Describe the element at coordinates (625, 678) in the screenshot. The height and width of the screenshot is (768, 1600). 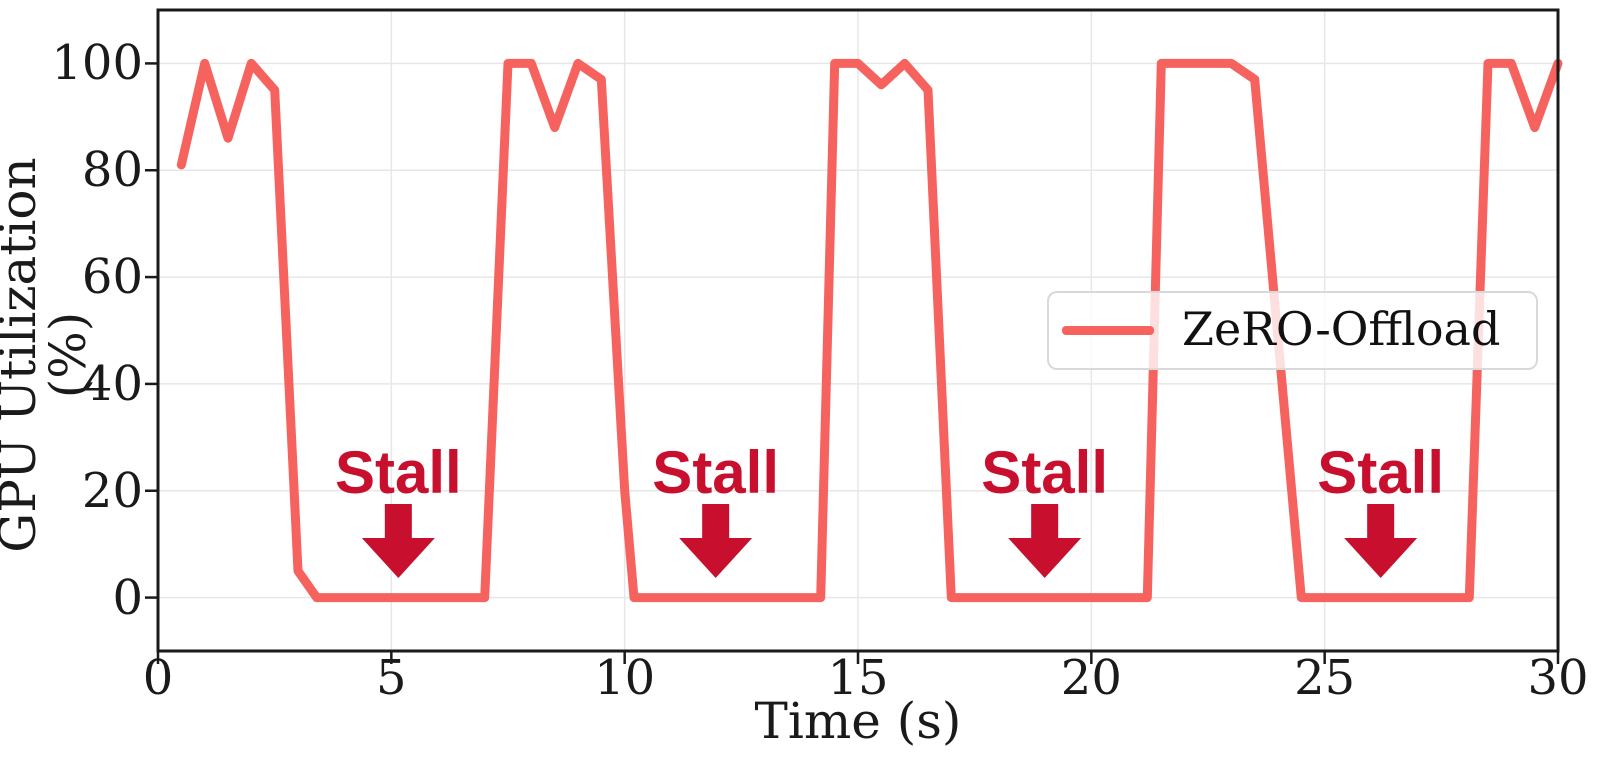
I see `x-tick-label: 10` at that location.